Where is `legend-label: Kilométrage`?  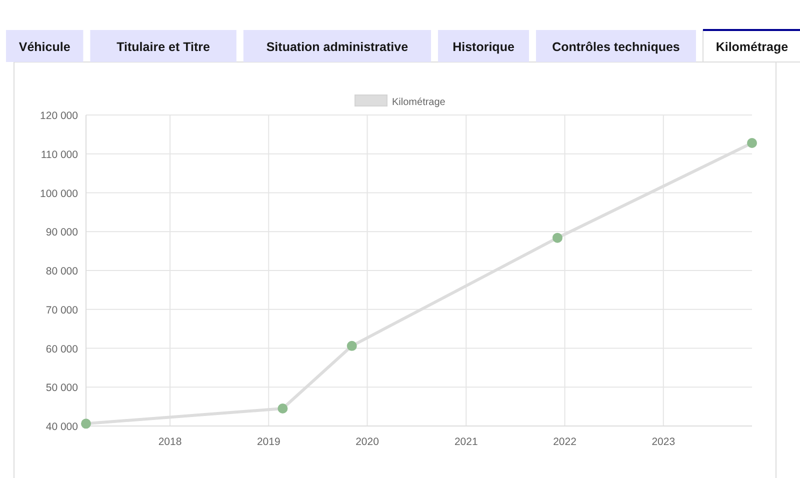
legend-label: Kilométrage is located at coordinates (419, 102).